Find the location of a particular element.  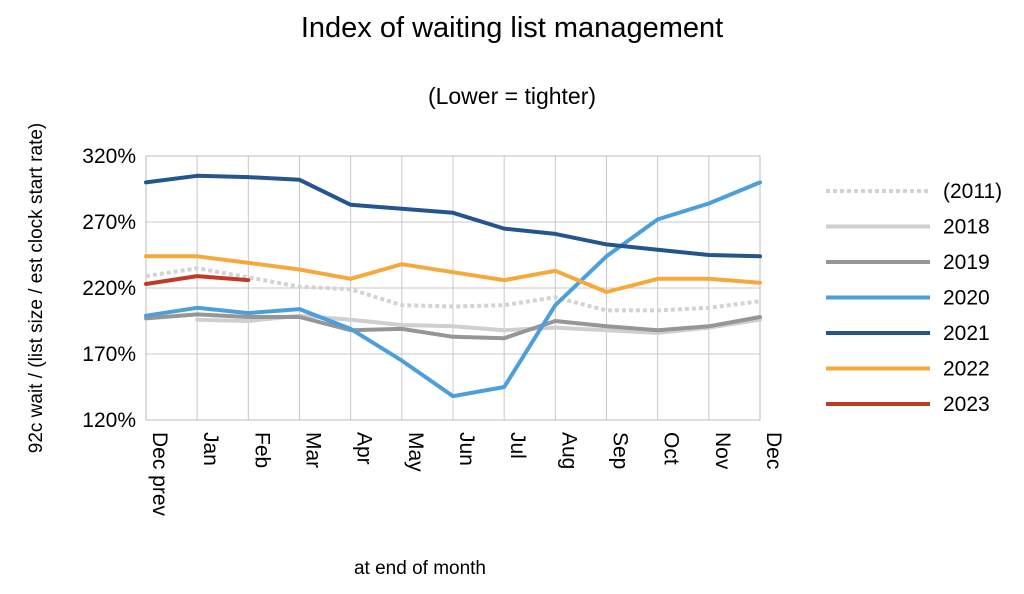

x-tick-label: Dec prev is located at coordinates (159, 474).